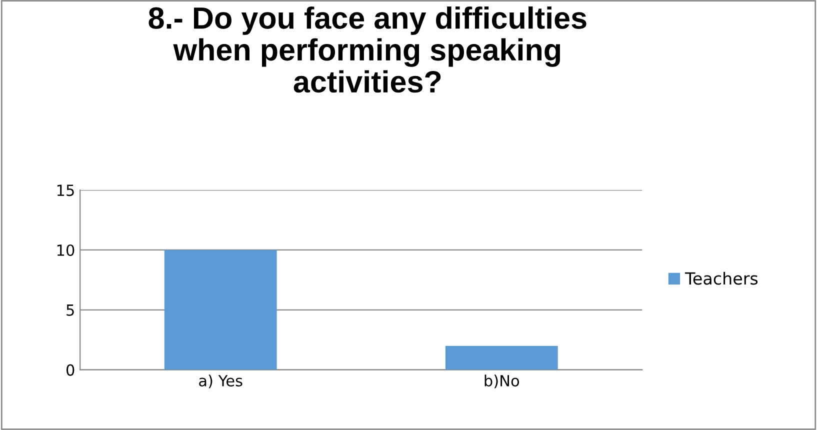  I want to click on y-tick-label: 10, so click(65, 250).